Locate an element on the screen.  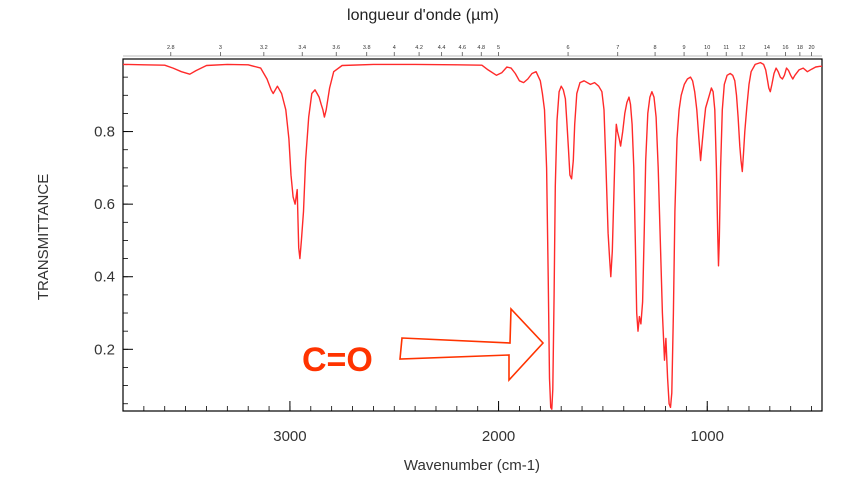
top-axis-tick-label: 6 is located at coordinates (568, 48).